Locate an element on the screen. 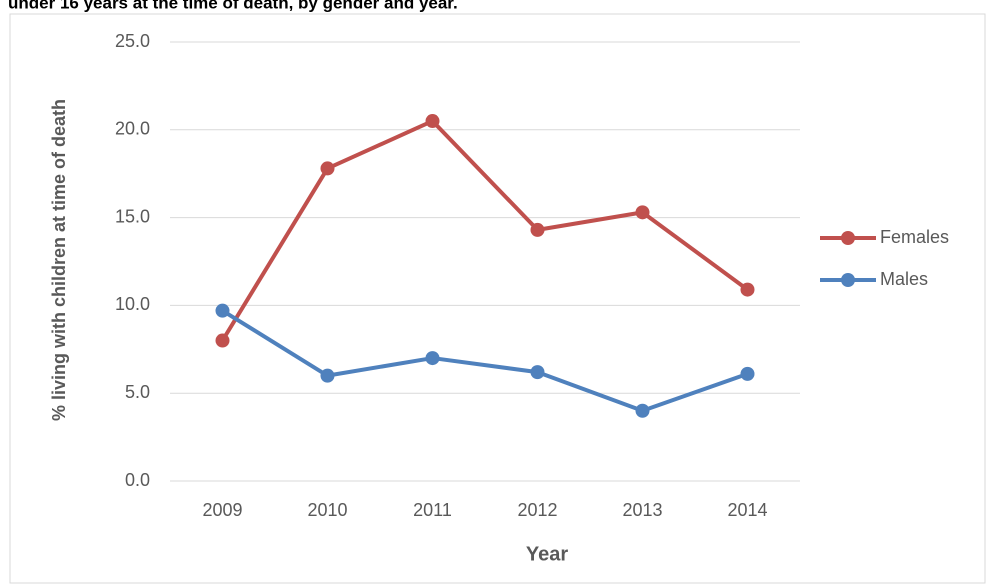  x-tick-label: 2011 is located at coordinates (432, 510).